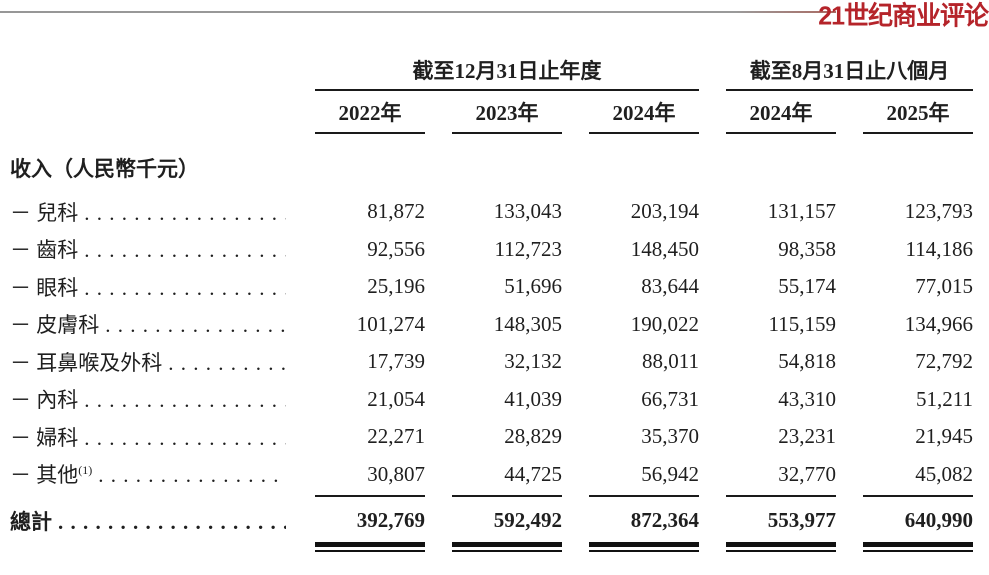  I want to click on column-group-header-row: 截至12月31日止年度 截至8月31日止八個月, so click(491, 73).